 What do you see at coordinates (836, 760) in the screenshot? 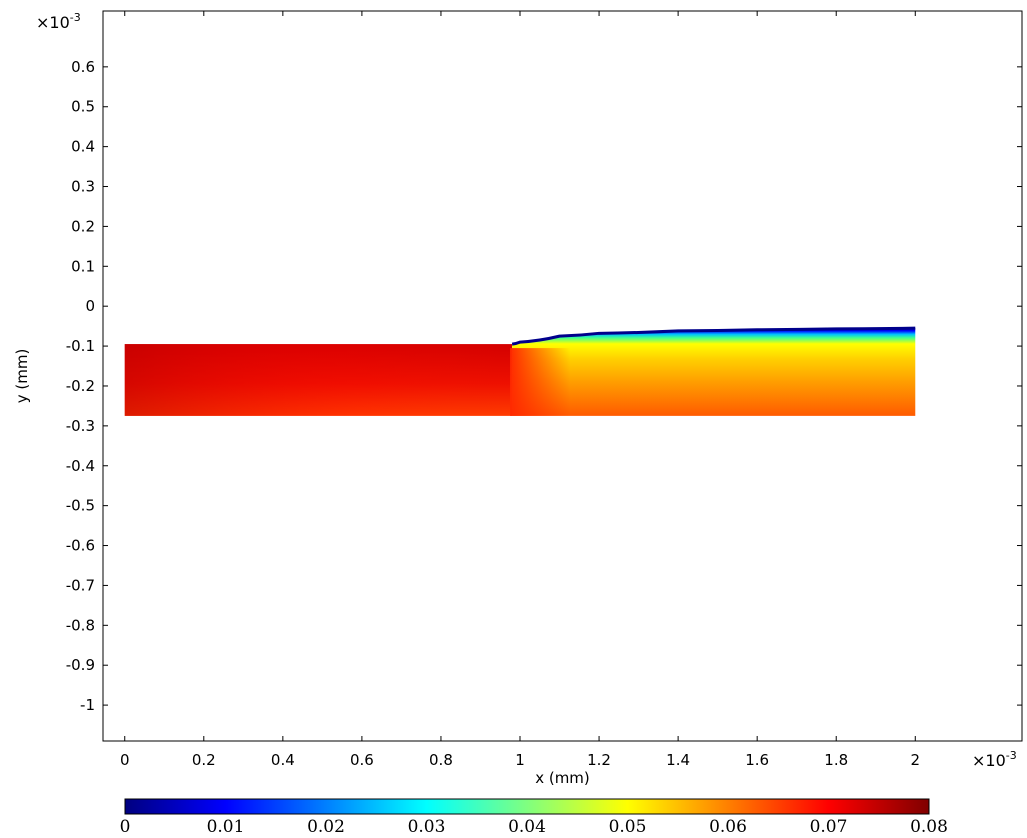
I see `x-tick-label: 1.8` at bounding box center [836, 760].